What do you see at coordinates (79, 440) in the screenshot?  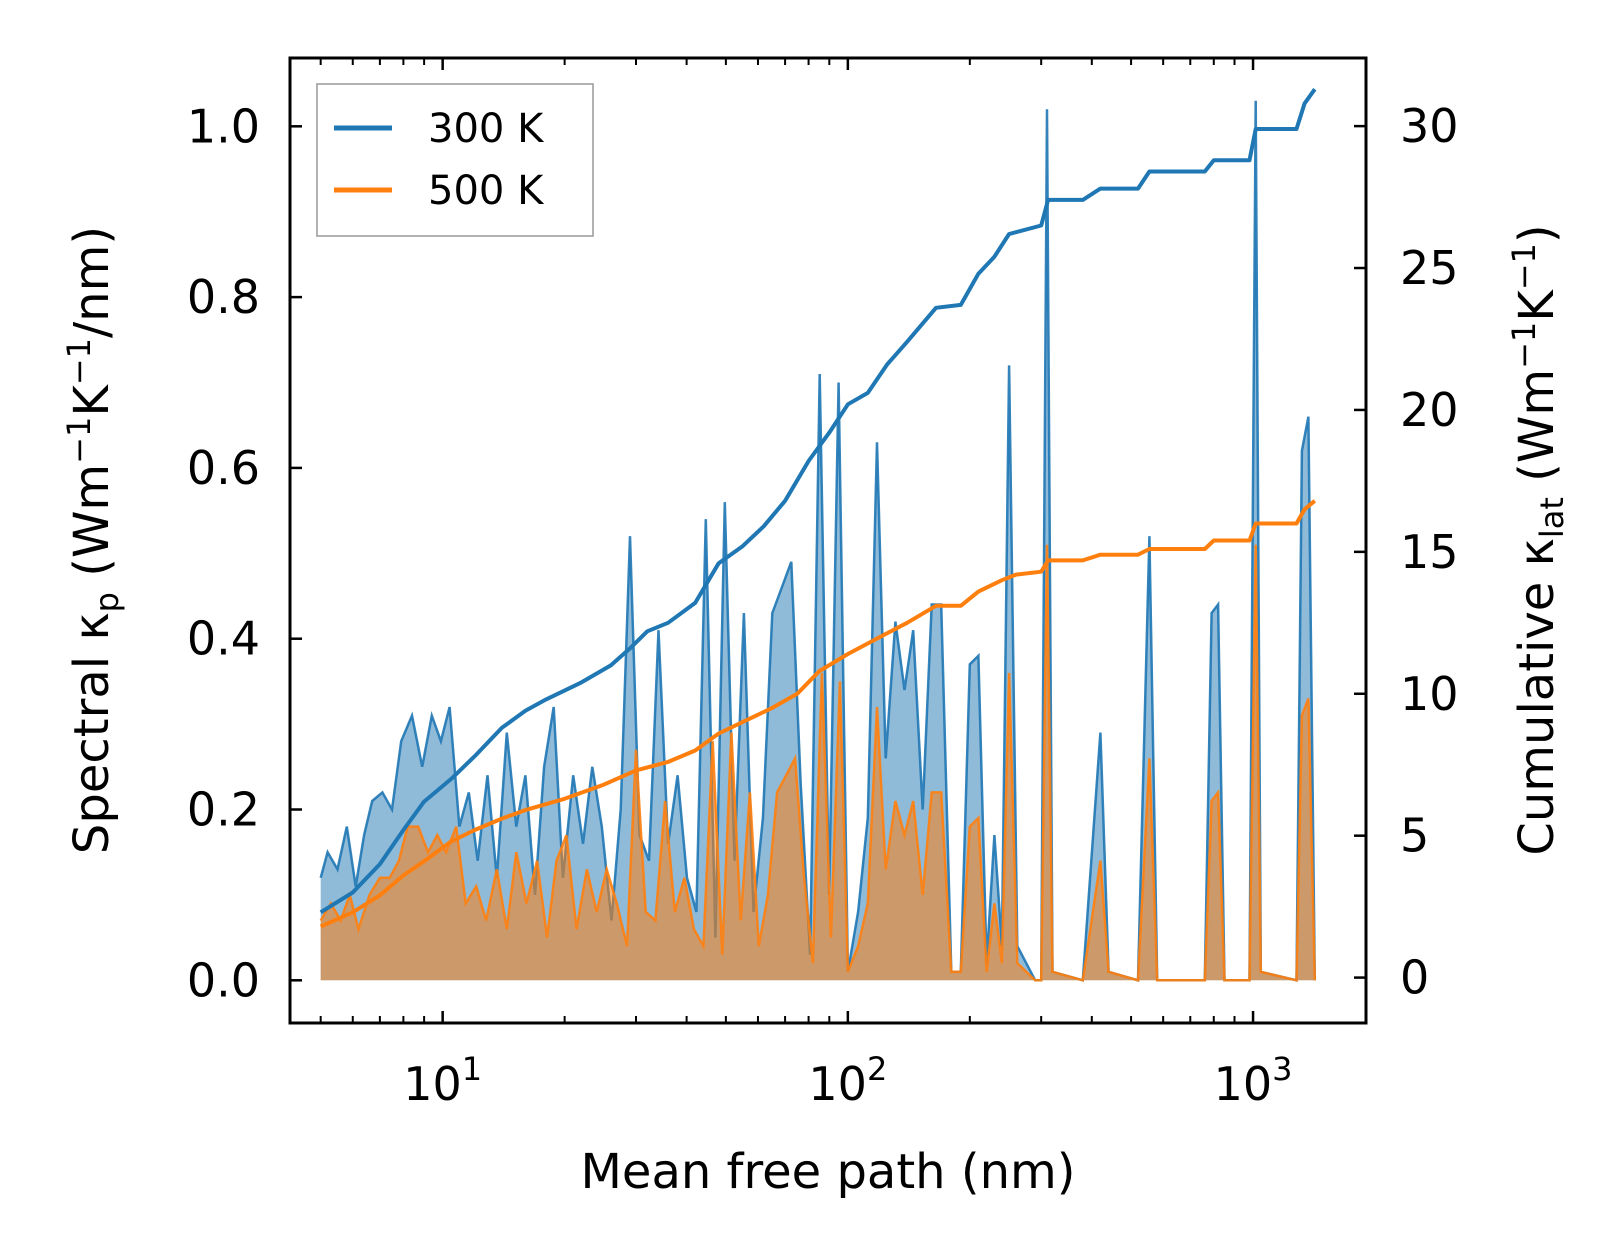 I see `y-left-label-sup1: −1` at bounding box center [79, 440].